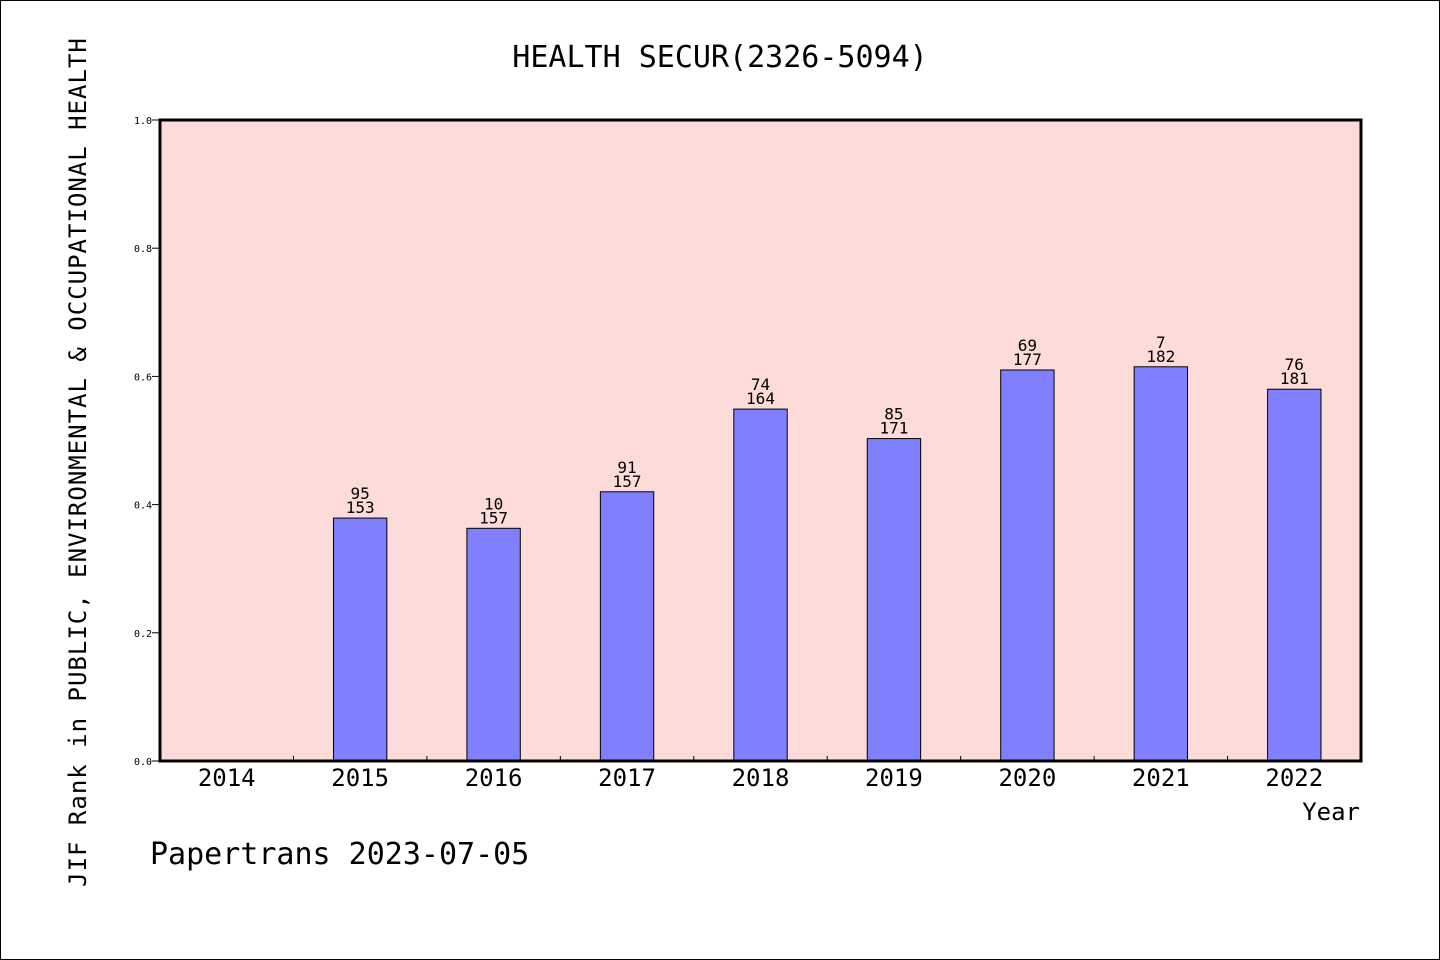 This screenshot has height=960, width=1440. I want to click on x-tick-label: 2016, so click(494, 778).